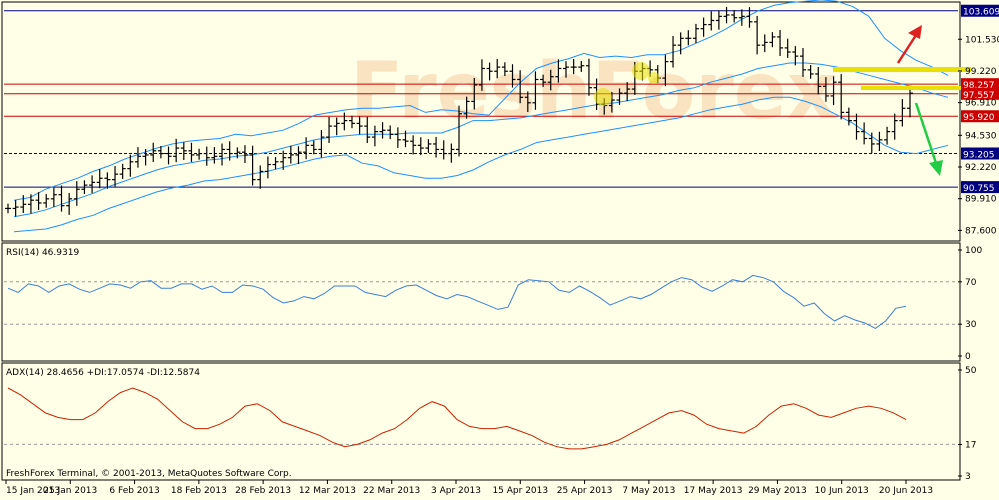  What do you see at coordinates (585, 491) in the screenshot?
I see `x-tick-label: 25 Apr 2013` at bounding box center [585, 491].